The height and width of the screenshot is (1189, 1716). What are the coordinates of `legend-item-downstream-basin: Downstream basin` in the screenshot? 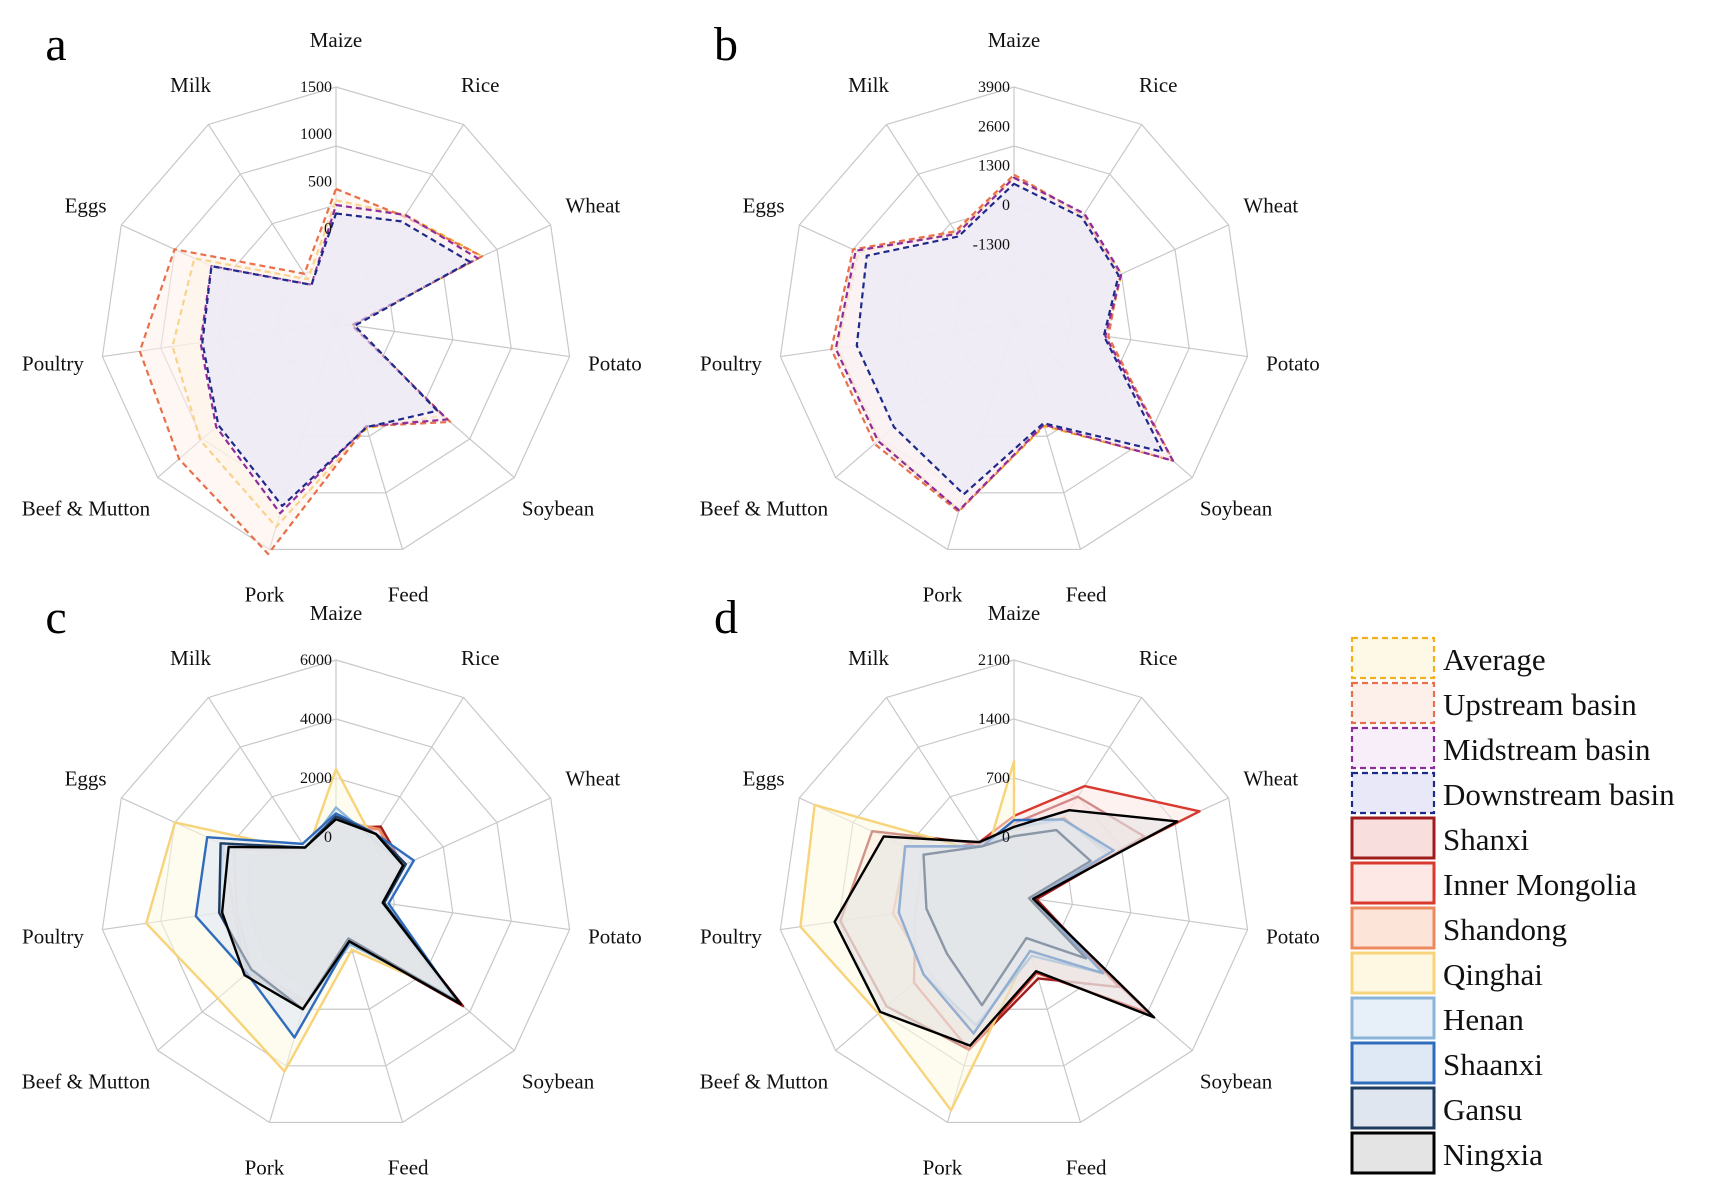 It's located at (1512, 793).